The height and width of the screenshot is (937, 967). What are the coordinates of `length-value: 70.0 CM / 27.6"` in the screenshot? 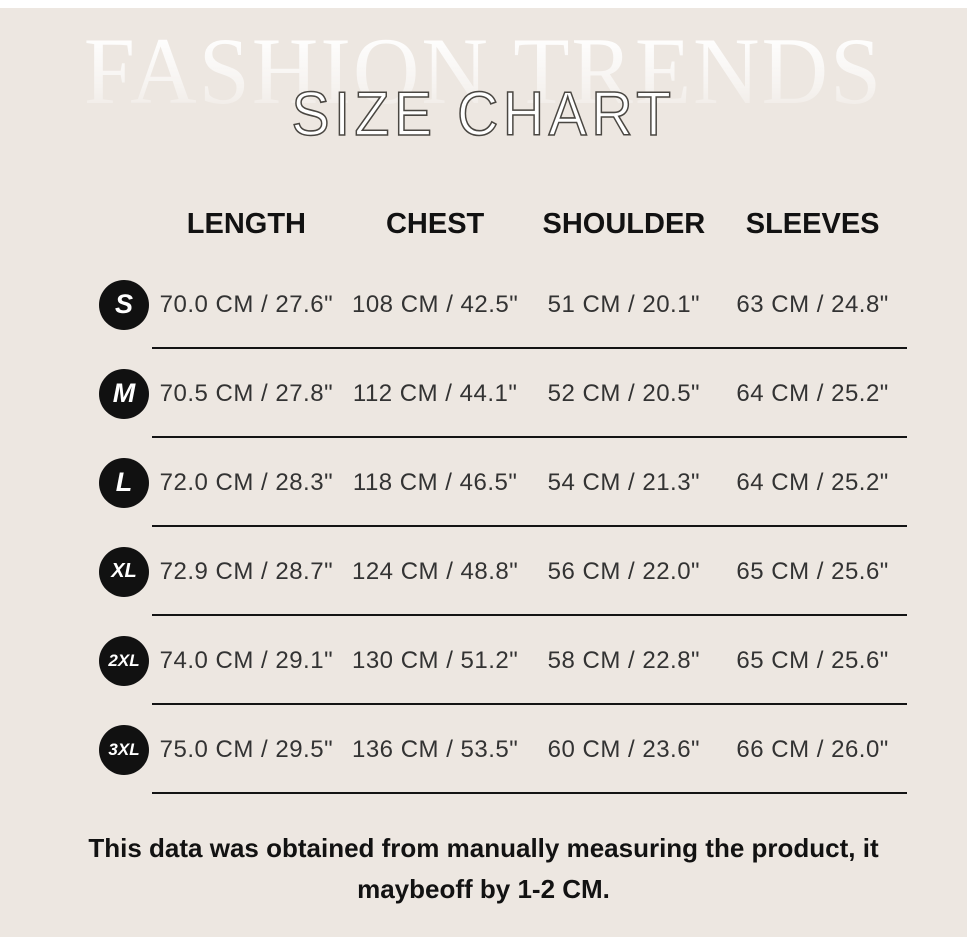 It's located at (246, 304).